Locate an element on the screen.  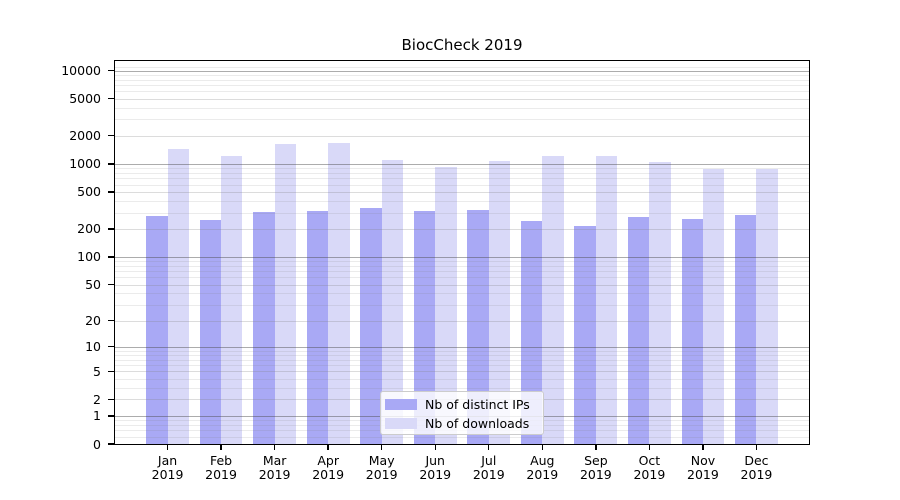
y-tick-label-20: 20 is located at coordinates (93, 321).